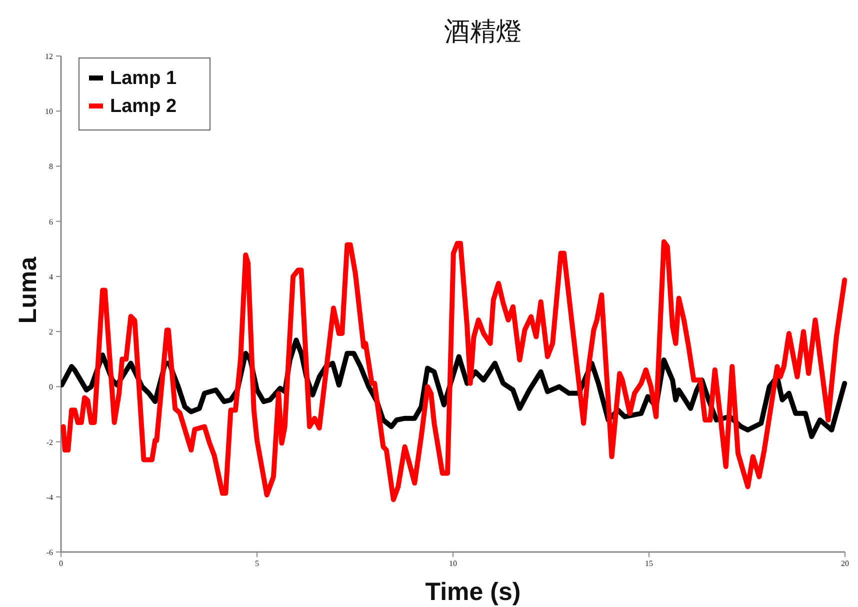 The image size is (858, 607). Describe the element at coordinates (845, 563) in the screenshot. I see `x-tick-label: 20` at that location.